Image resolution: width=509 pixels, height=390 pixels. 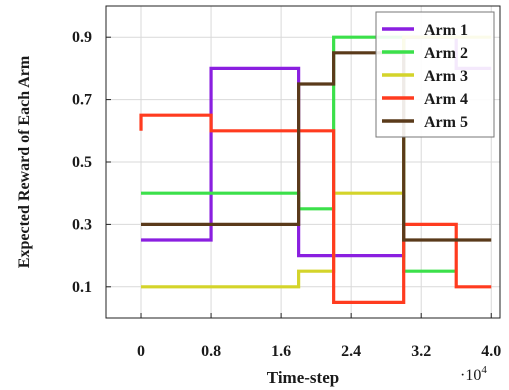 I want to click on x-tick-label: 4.0, so click(x=491, y=351).